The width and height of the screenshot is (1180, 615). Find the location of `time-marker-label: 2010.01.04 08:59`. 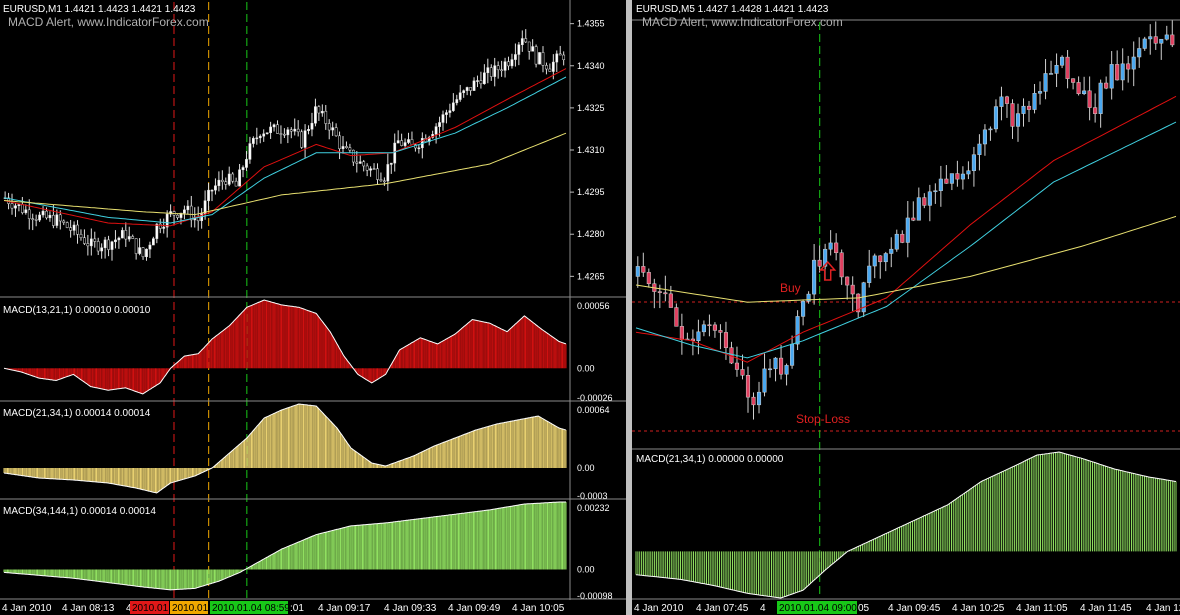

time-marker-label: 2010.01.04 08:59 is located at coordinates (251, 608).